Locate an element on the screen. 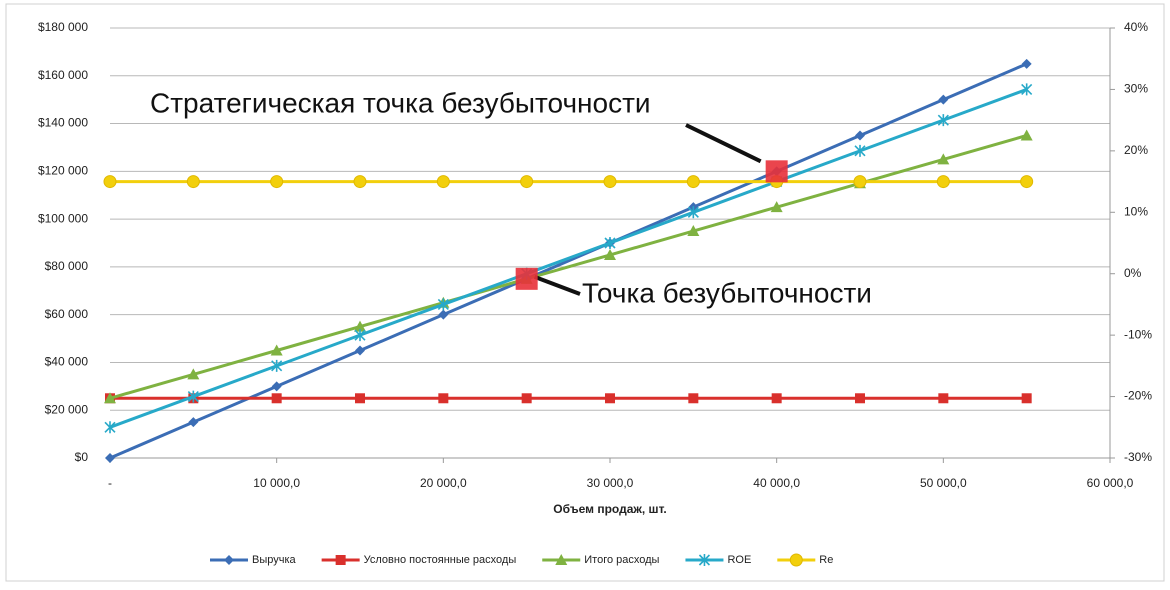 This screenshot has height=590, width=1170. y-tick-label: $160 000 is located at coordinates (63, 75).